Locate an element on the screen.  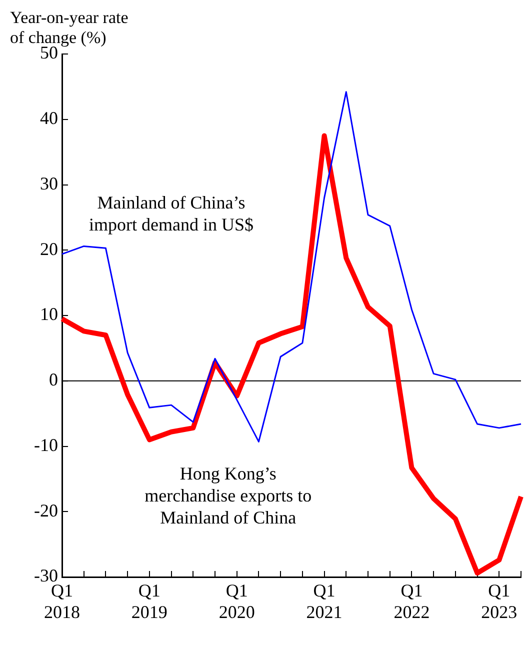
series-label: Mainland of China’s import demand in US$ is located at coordinates (171, 213).